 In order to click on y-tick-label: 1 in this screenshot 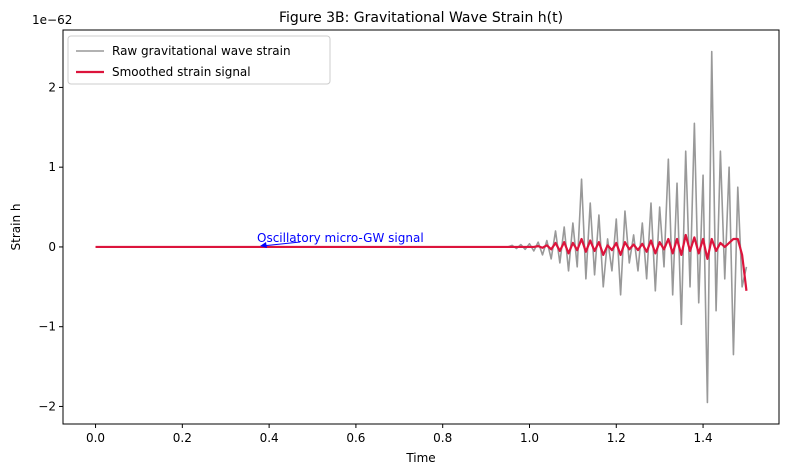, I will do `click(52, 167)`.